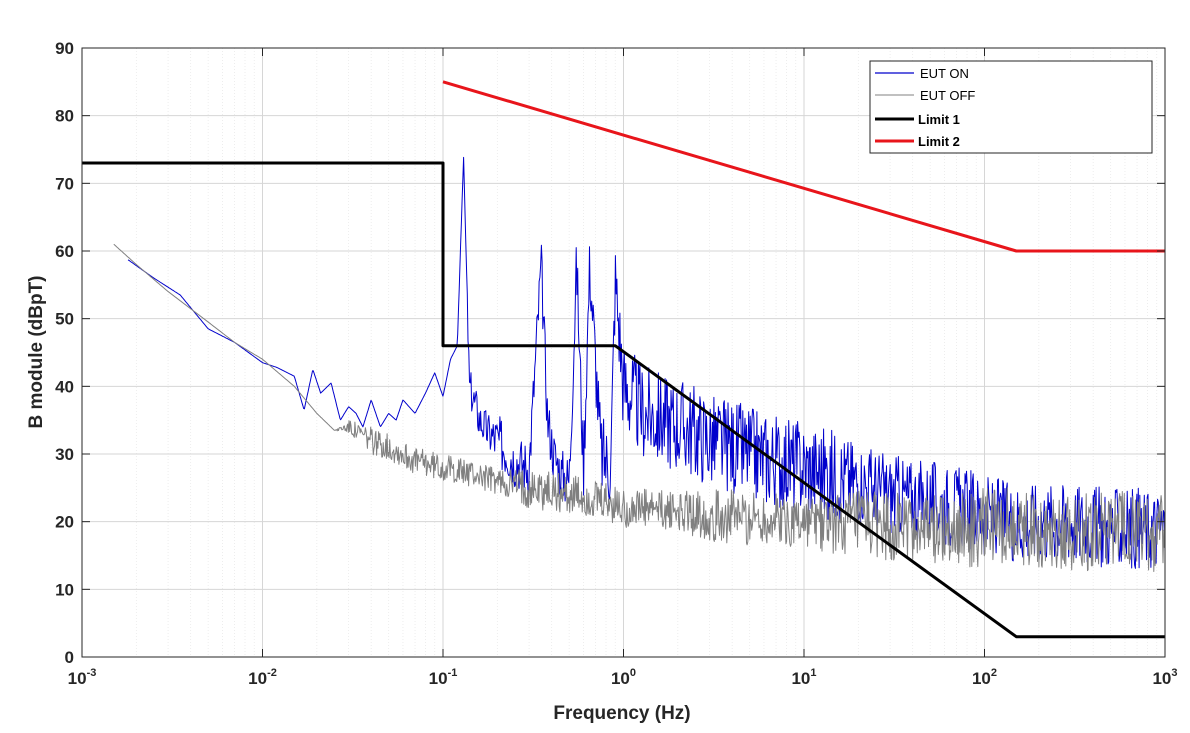 The image size is (1190, 733). I want to click on x-tick-label: 10⁻², so click(262, 677).